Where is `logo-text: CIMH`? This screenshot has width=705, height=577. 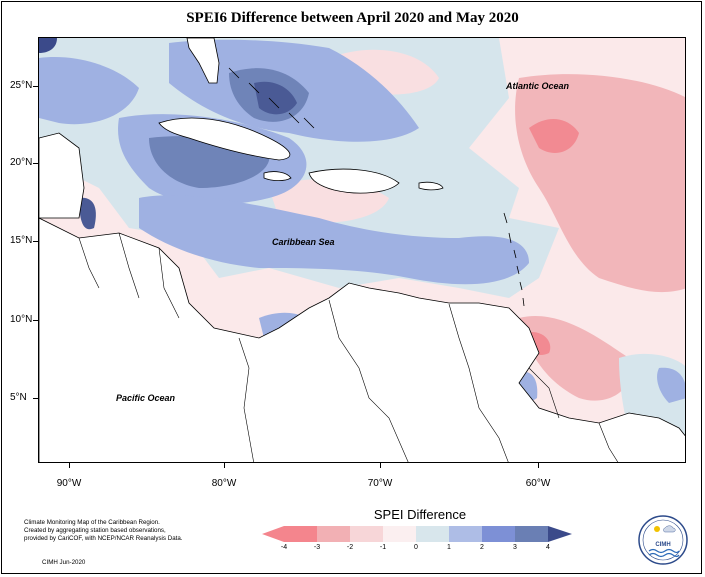 logo-text: CIMH is located at coordinates (662, 545).